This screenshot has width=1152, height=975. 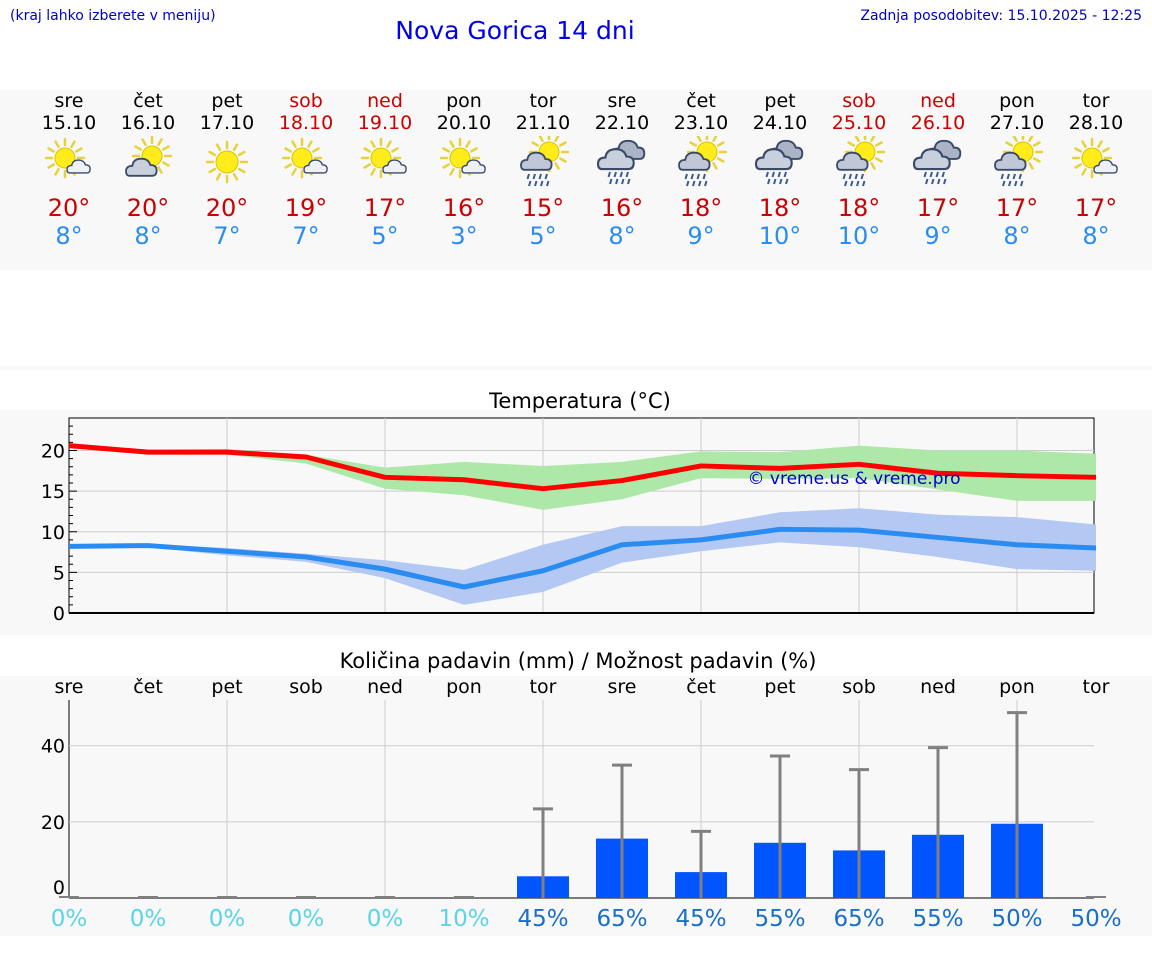 I want to click on day-date: 15.10, so click(x=69, y=123).